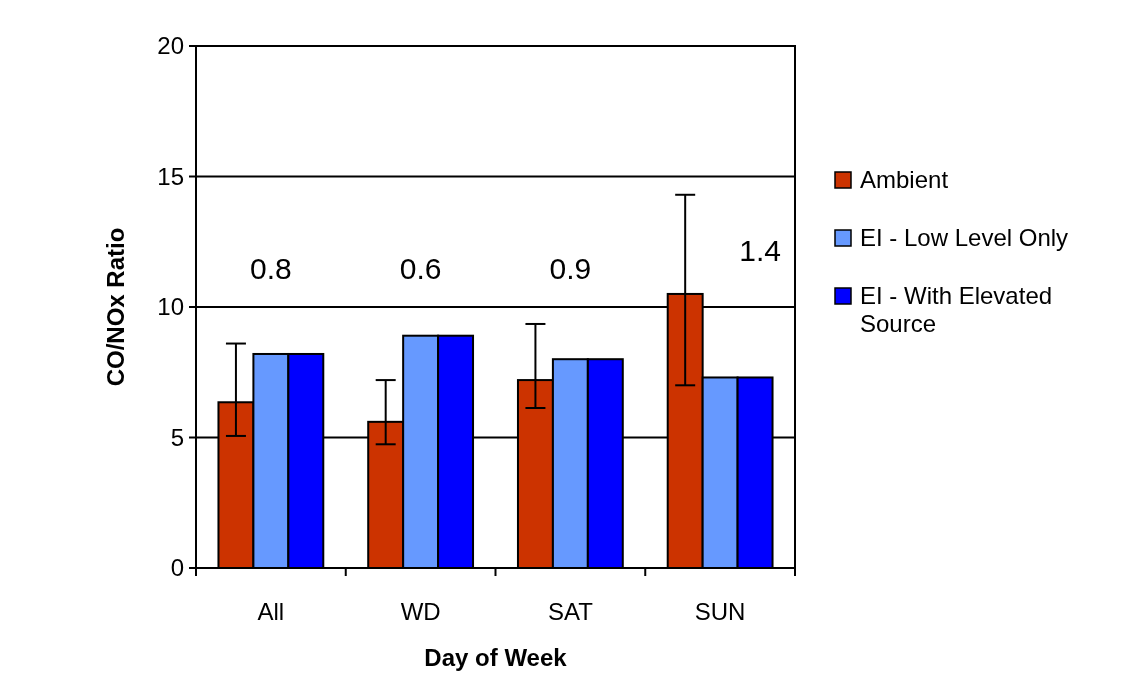  Describe the element at coordinates (170, 46) in the screenshot. I see `y-tick-label: 20` at that location.